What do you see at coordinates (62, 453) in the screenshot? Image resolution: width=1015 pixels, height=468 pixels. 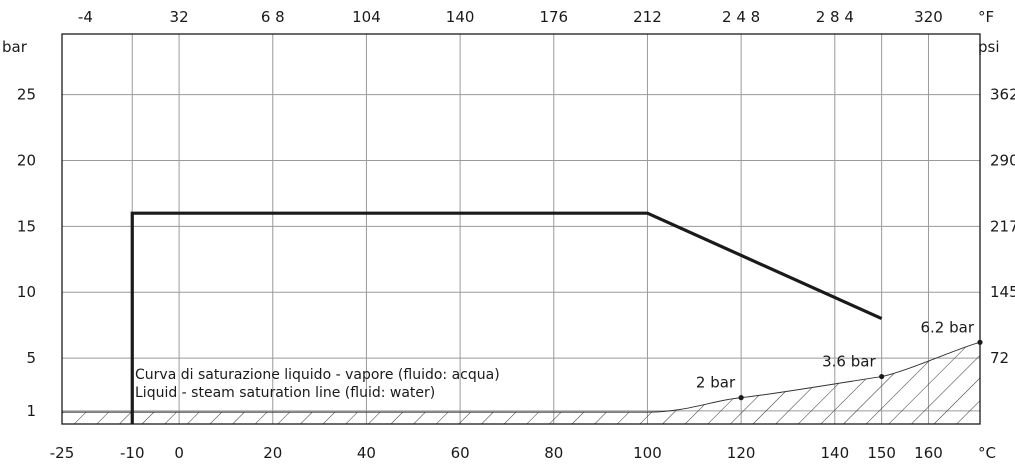 I see `x-tick-celsius: -25` at bounding box center [62, 453].